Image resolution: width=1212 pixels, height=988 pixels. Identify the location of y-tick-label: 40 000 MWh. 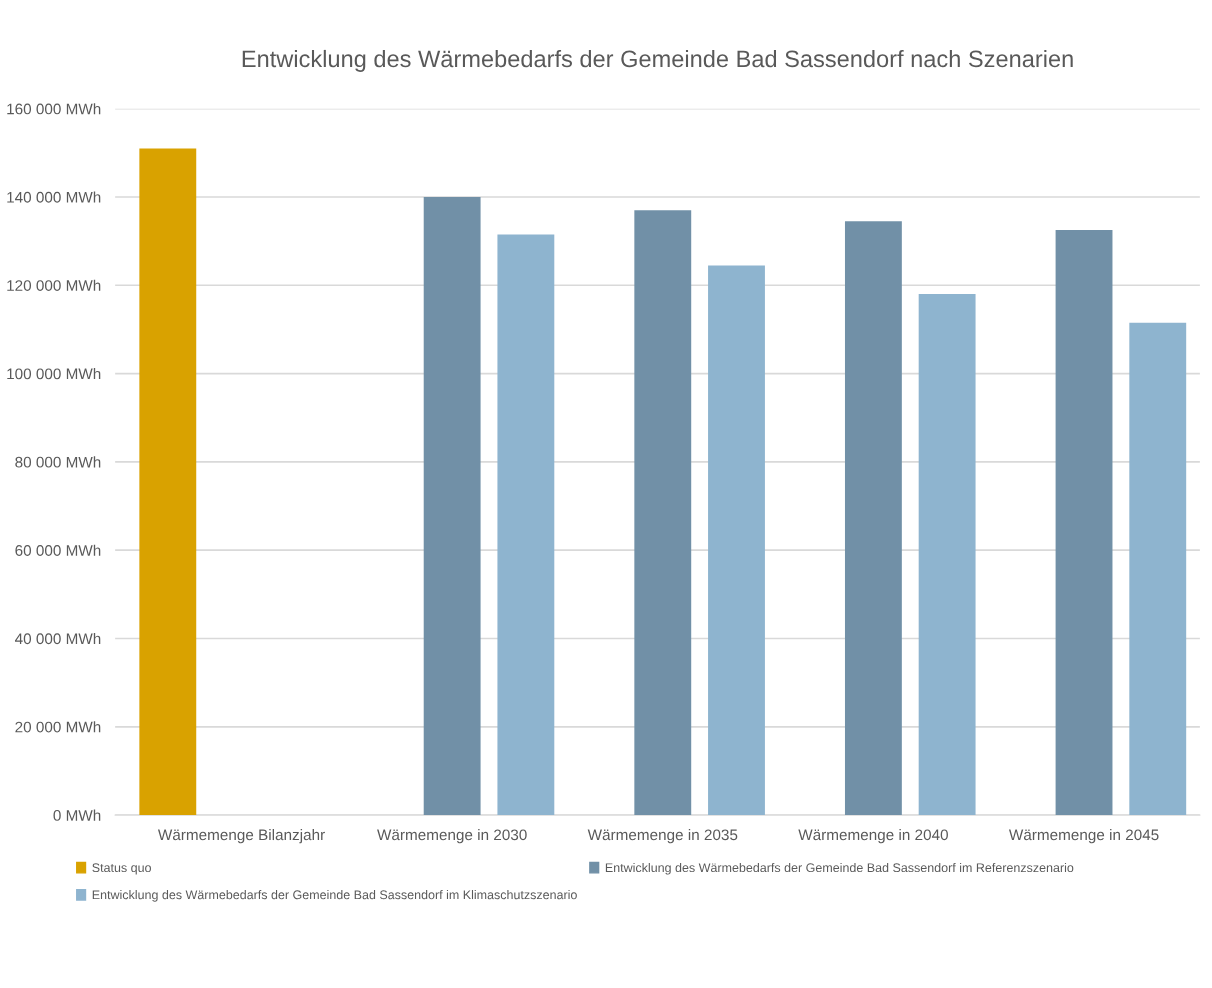
(57, 638).